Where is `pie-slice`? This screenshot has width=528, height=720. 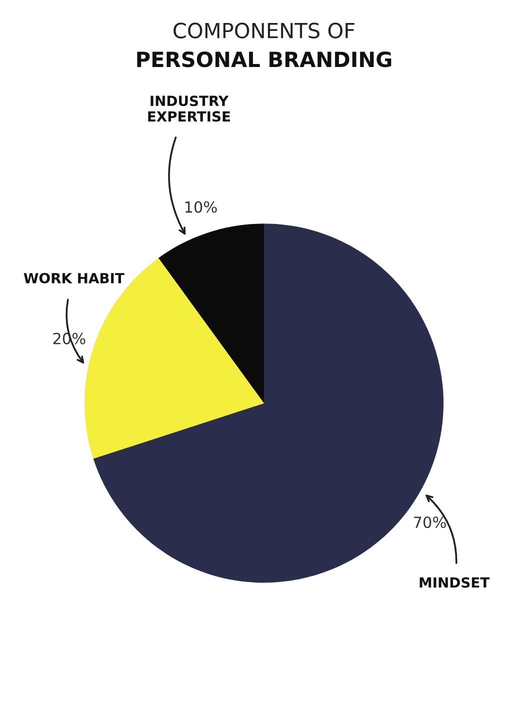 pie-slice is located at coordinates (211, 314).